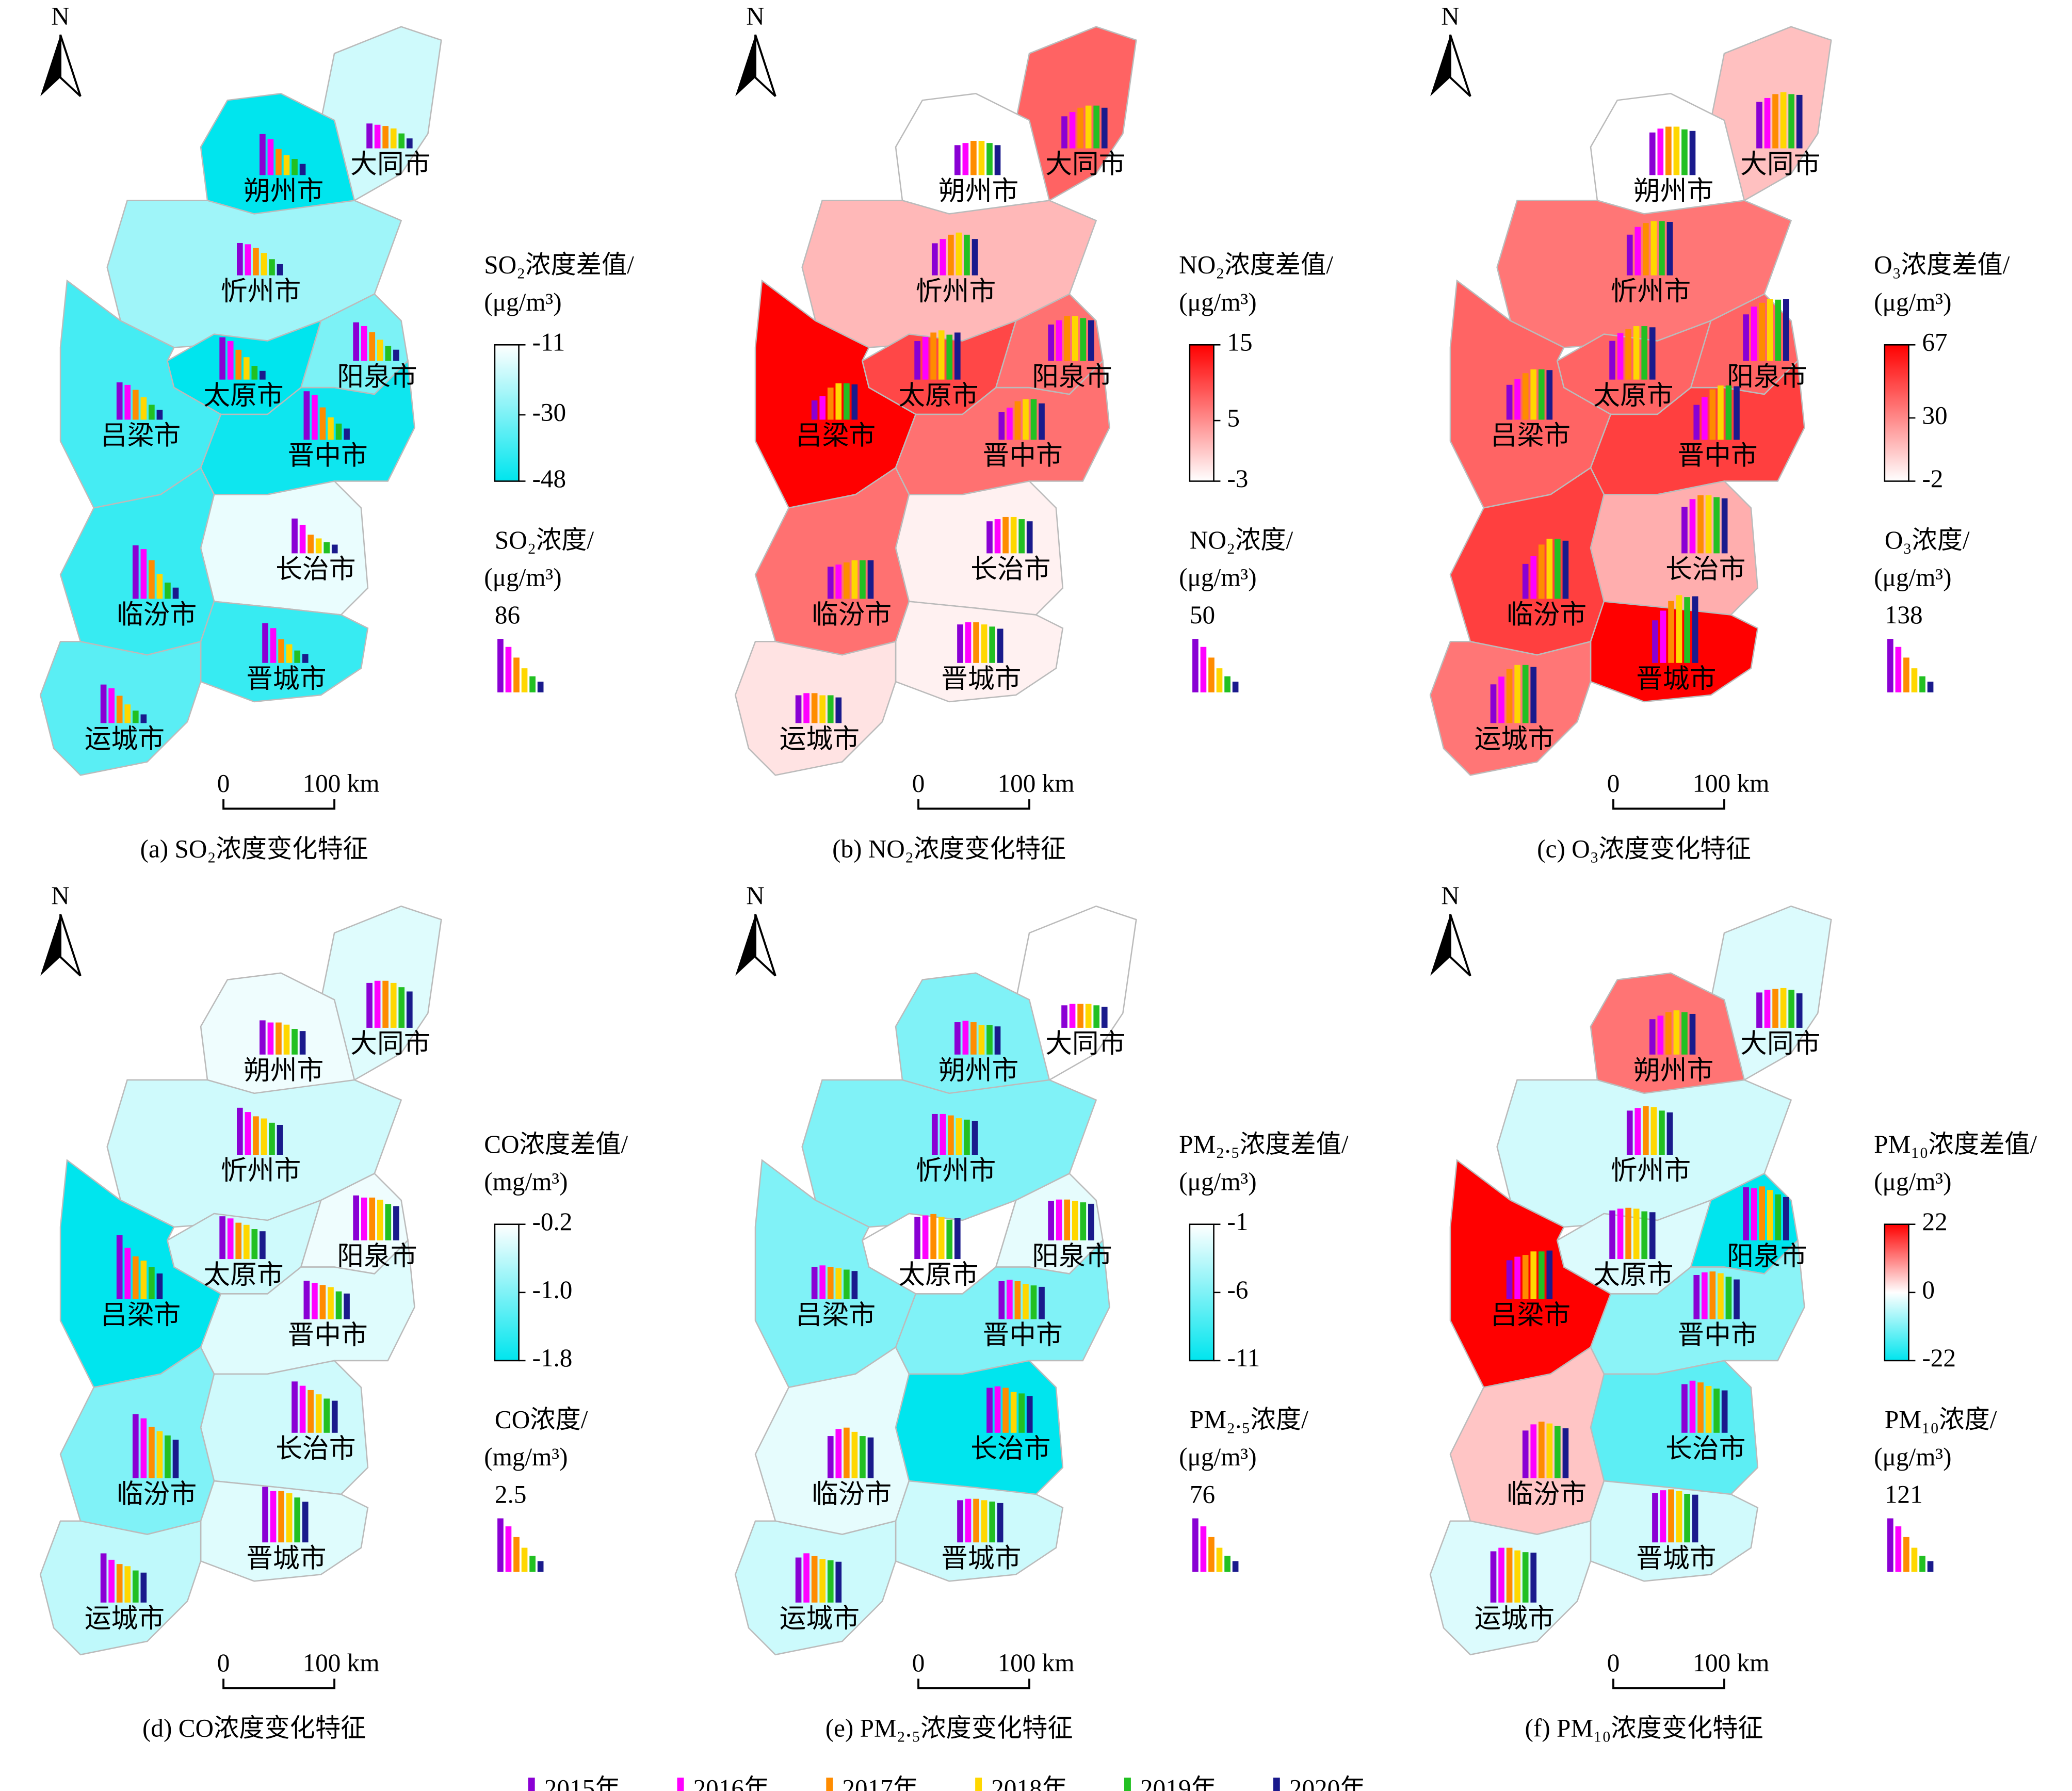 Image resolution: width=2072 pixels, height=1791 pixels. What do you see at coordinates (1613, 1663) in the screenshot?
I see `scale-label: 0` at bounding box center [1613, 1663].